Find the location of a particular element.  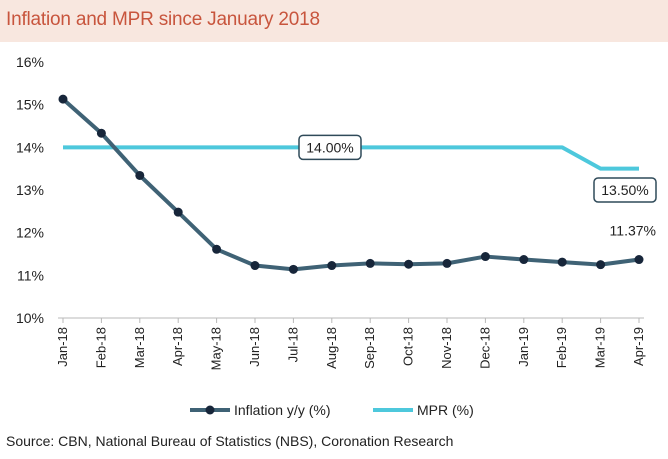

x-tick-label: Apr-19 is located at coordinates (638, 346).